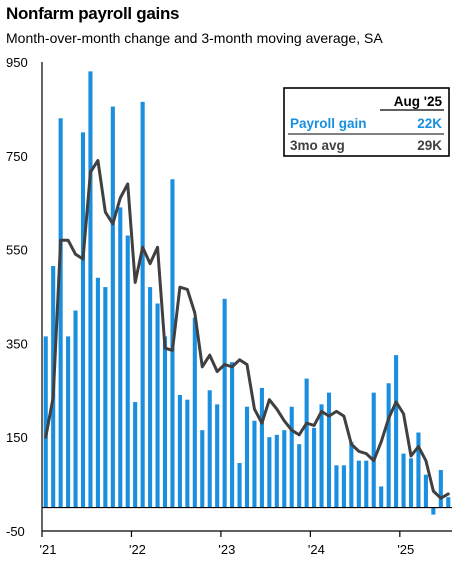 The height and width of the screenshot is (562, 465). I want to click on legend-header: Aug '25, so click(418, 101).